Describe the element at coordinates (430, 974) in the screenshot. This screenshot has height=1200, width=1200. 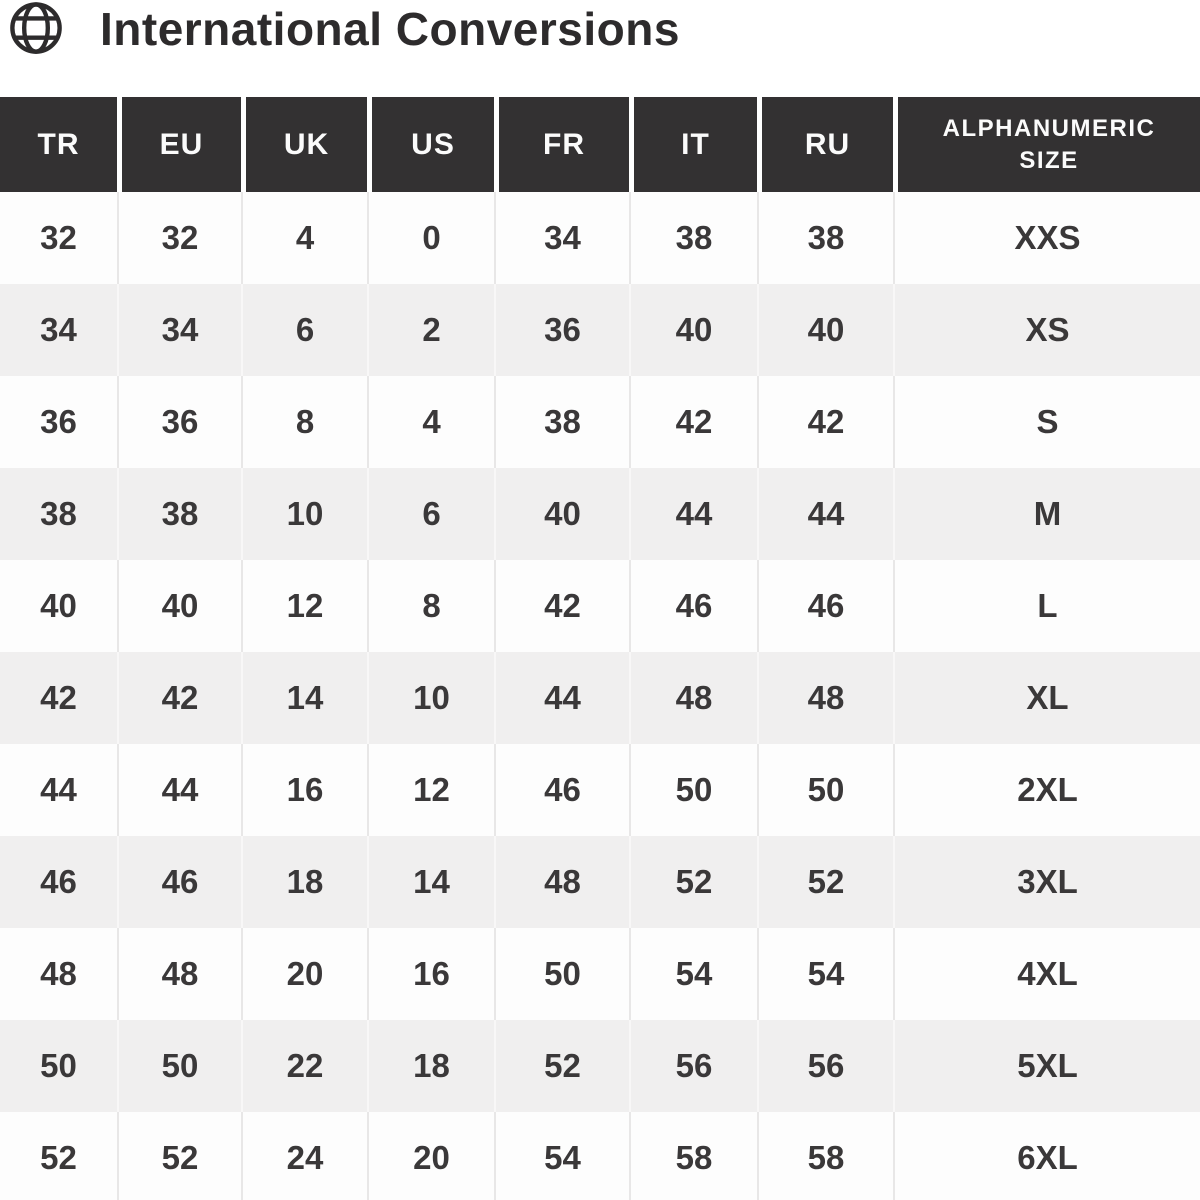
I see `cell-us: 16` at that location.